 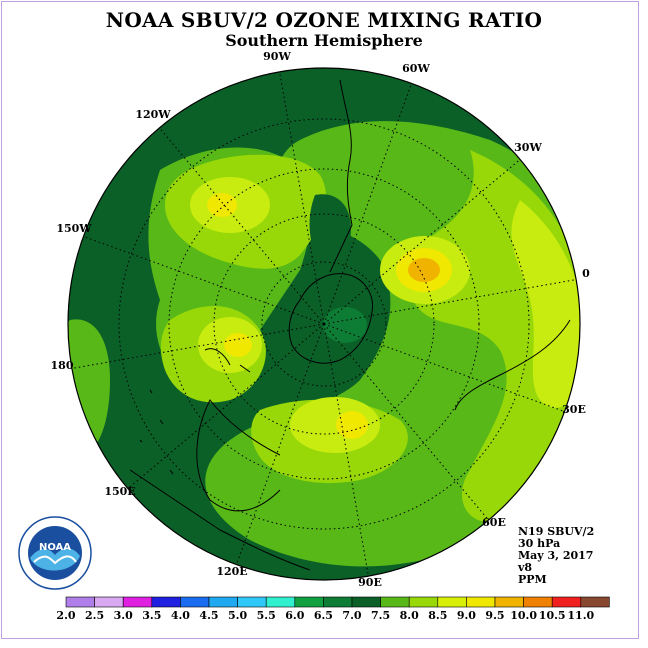 I want to click on longitude-label: 30W, so click(x=528, y=147).